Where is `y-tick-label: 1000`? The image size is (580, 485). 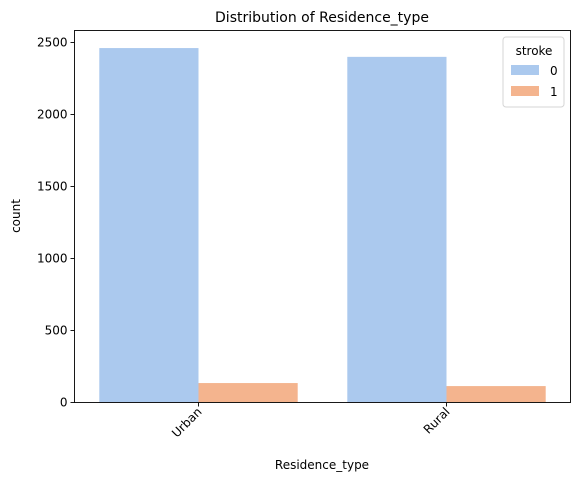
y-tick-label: 1000 is located at coordinates (52, 258).